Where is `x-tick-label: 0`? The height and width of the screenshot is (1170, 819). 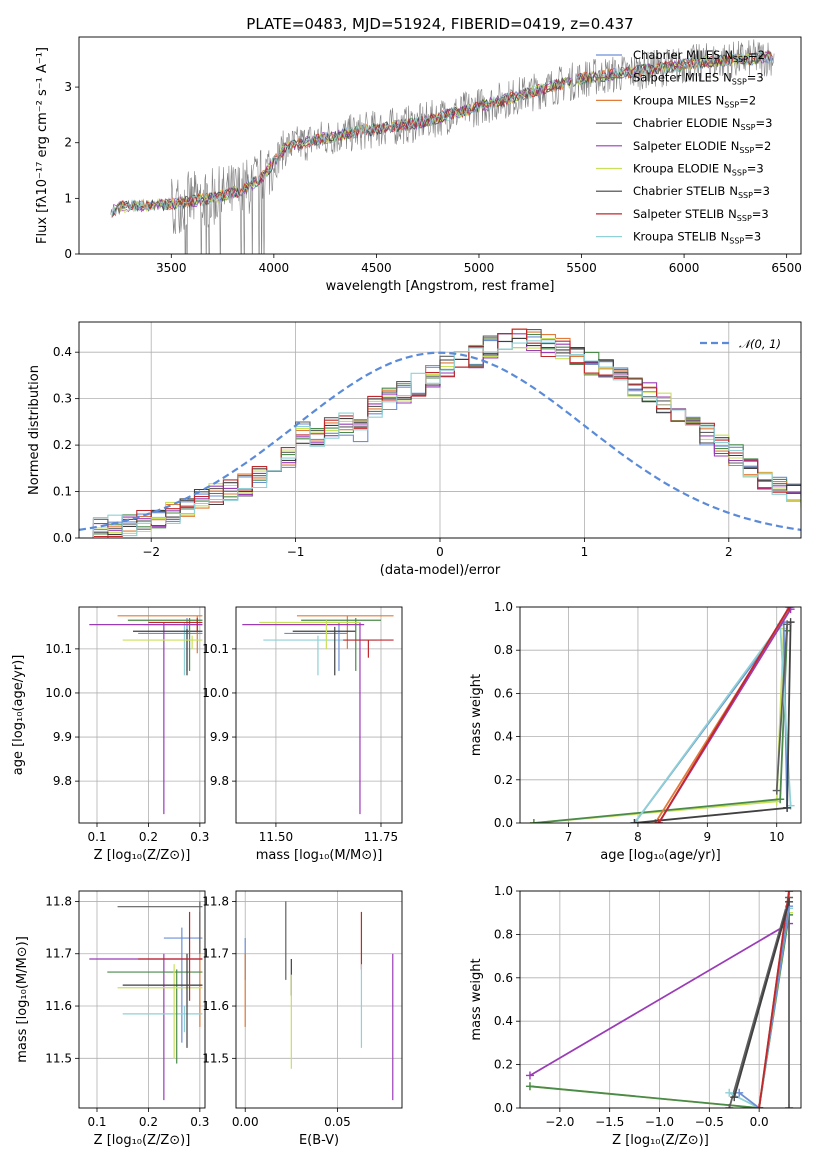 x-tick-label: 0 is located at coordinates (440, 552).